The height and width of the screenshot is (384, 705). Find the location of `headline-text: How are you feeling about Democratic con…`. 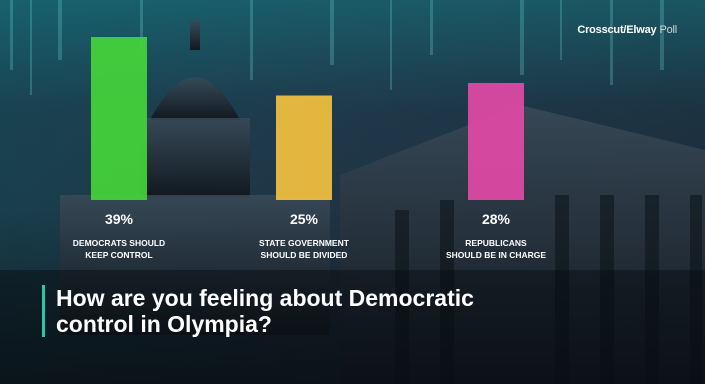

headline-text: How are you feeling about Democratic con… is located at coordinates (265, 311).